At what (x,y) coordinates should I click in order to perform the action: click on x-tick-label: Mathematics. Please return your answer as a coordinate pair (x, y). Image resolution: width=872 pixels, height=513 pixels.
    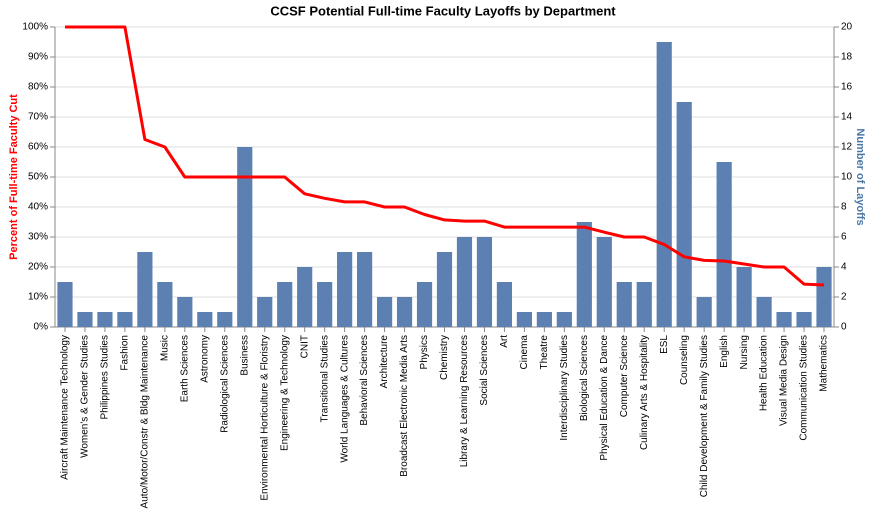
    Looking at the image, I should click on (824, 363).